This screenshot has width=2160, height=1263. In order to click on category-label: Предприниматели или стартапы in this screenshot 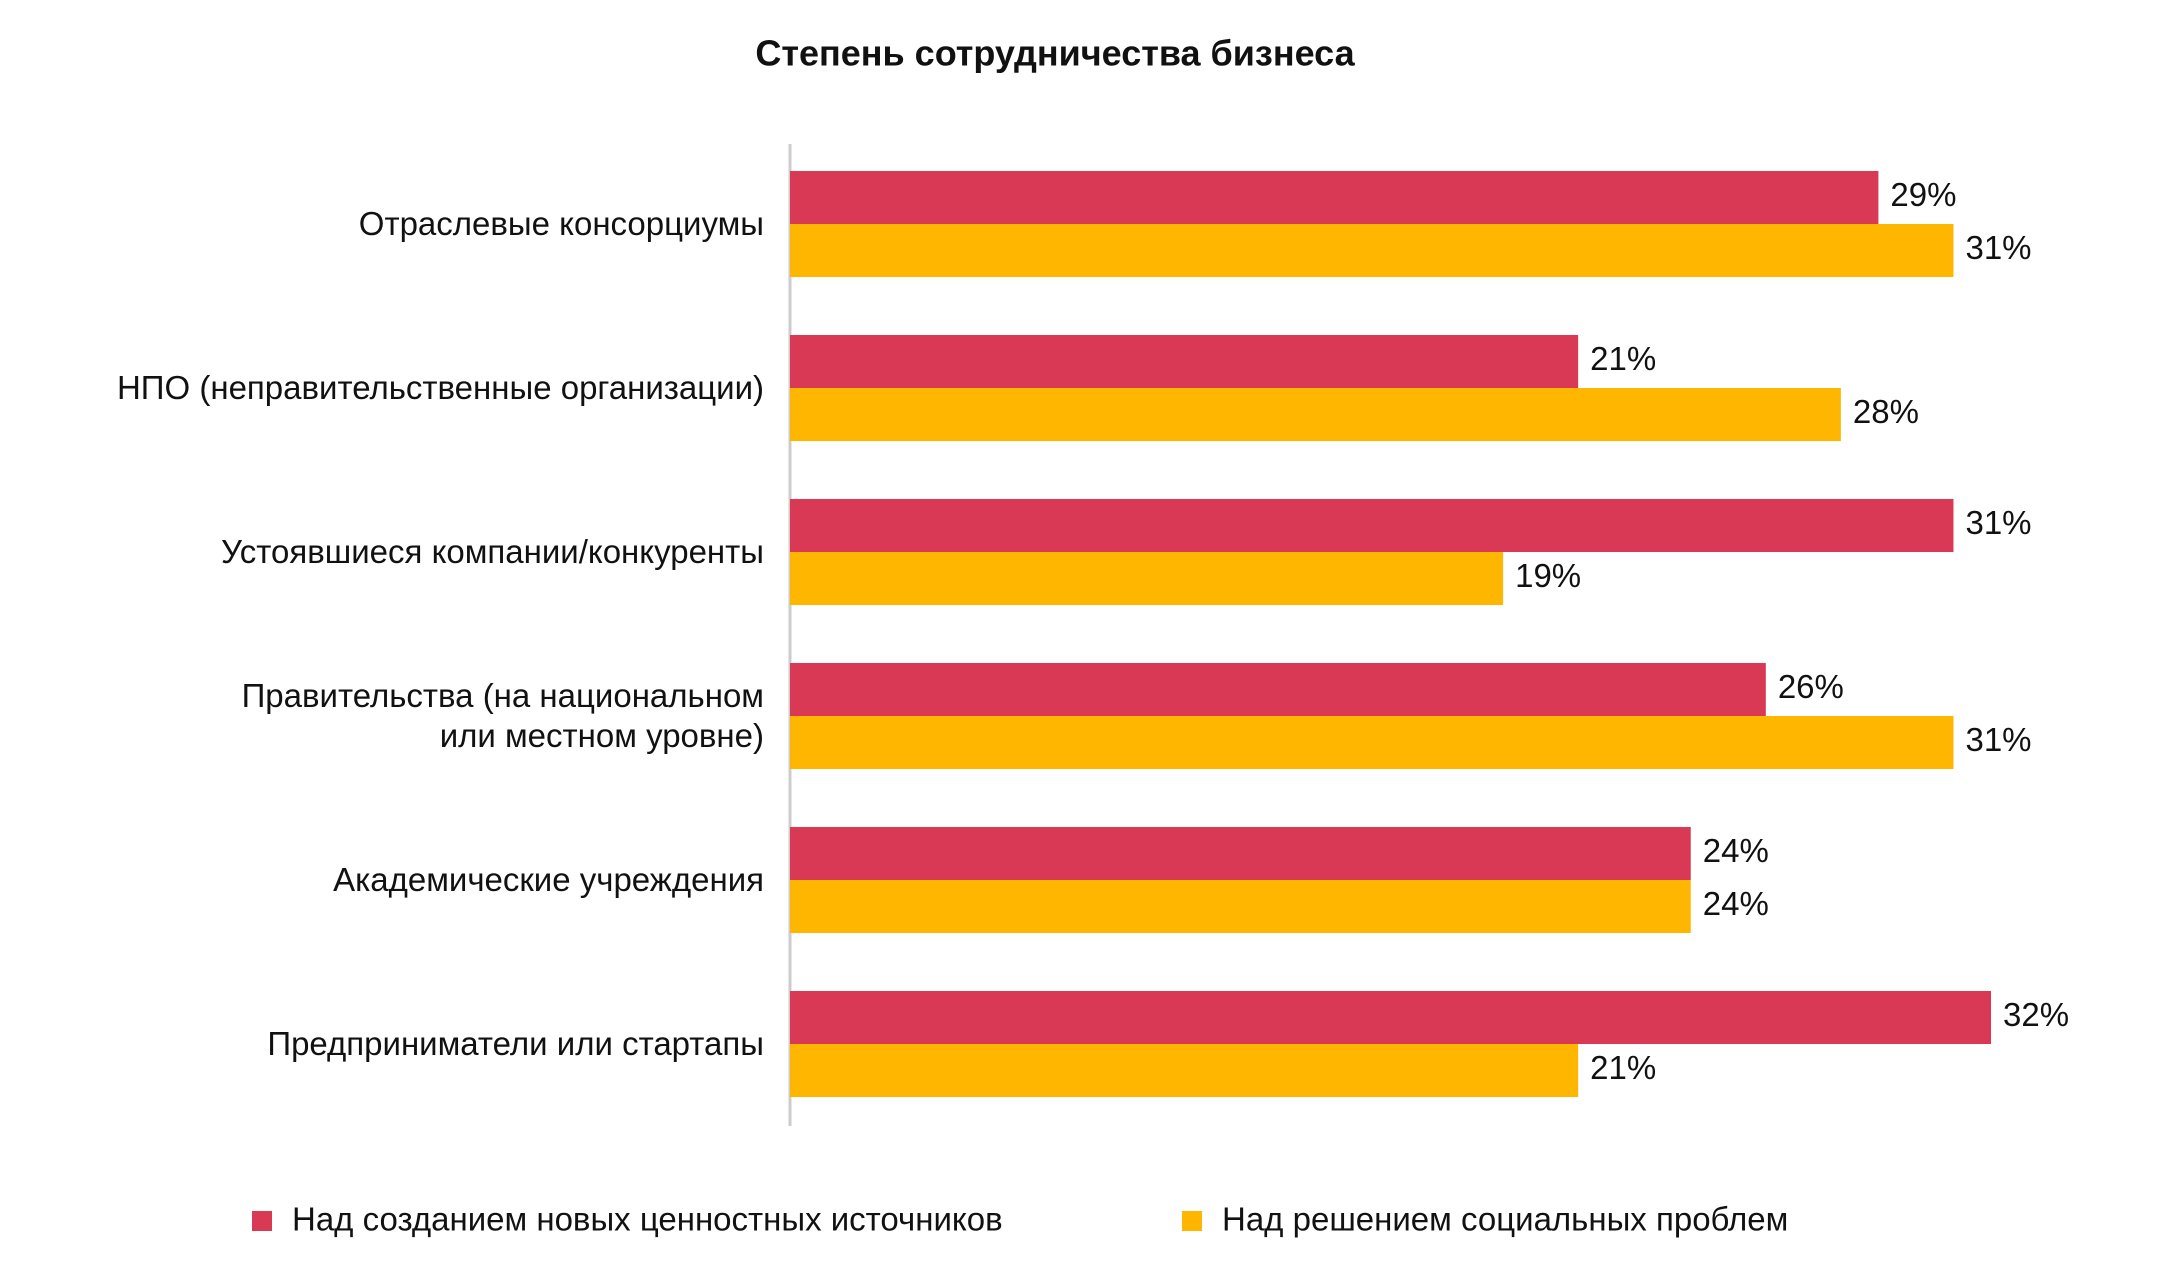, I will do `click(515, 1043)`.